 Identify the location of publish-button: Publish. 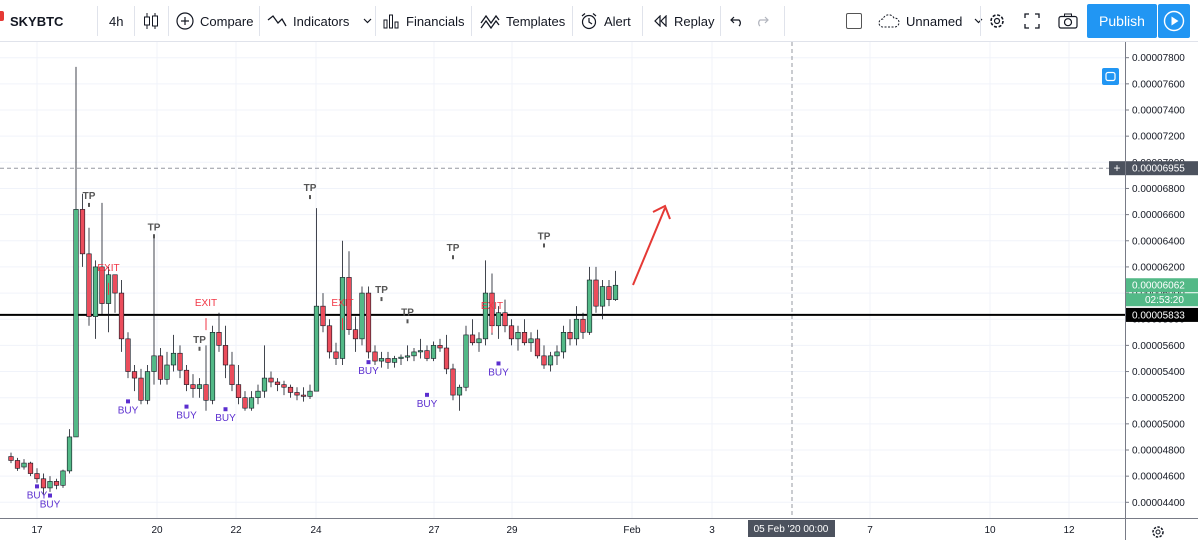
(1122, 21).